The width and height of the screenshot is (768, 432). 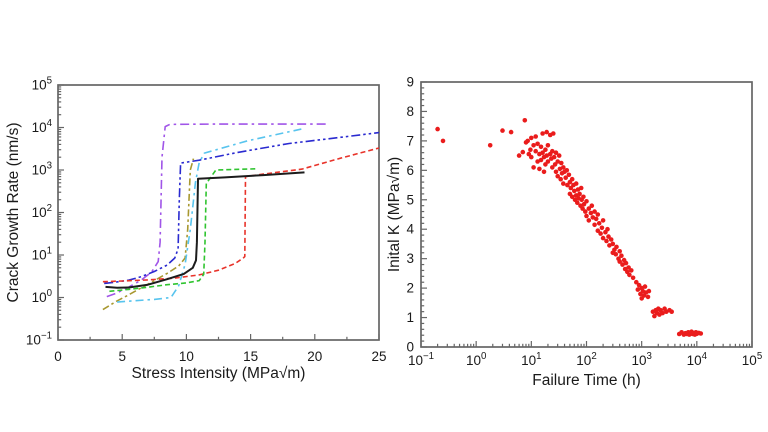 I want to click on x-tick-label: 10⁴, so click(x=697, y=359).